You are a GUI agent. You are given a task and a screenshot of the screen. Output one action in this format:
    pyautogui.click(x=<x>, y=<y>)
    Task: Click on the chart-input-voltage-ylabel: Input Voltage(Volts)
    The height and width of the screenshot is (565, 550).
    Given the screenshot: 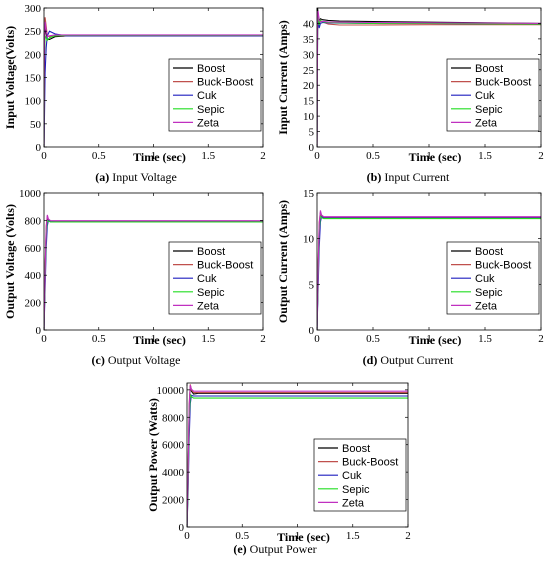 What is the action you would take?
    pyautogui.click(x=10, y=77)
    